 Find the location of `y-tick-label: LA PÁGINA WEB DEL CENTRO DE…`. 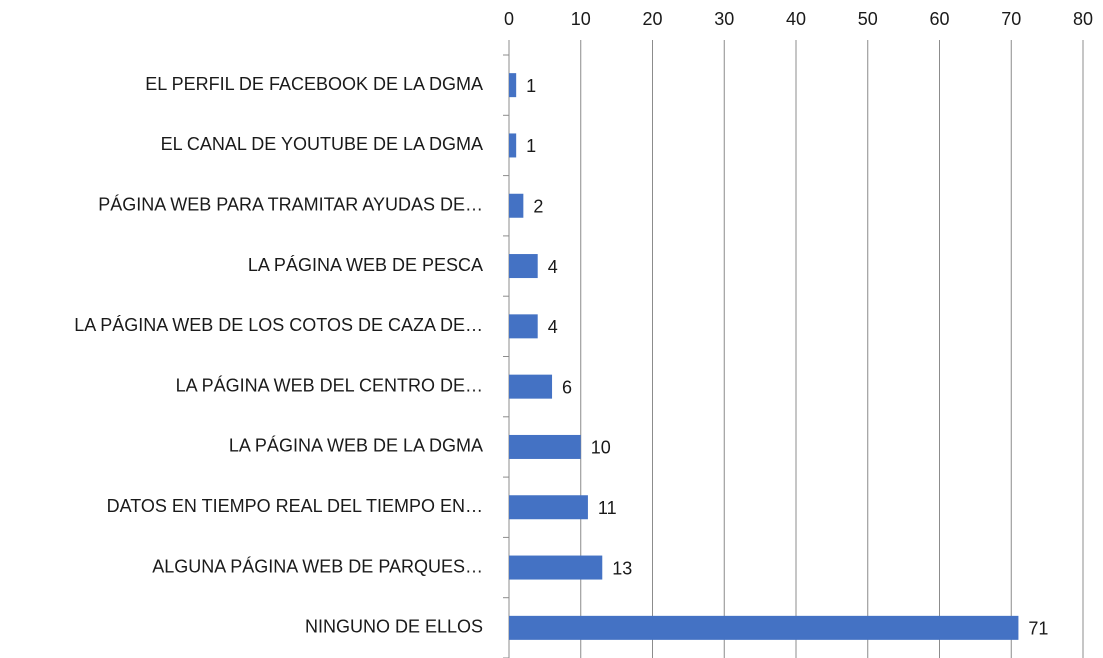

y-tick-label: LA PÁGINA WEB DEL CENTRO DE… is located at coordinates (329, 385).